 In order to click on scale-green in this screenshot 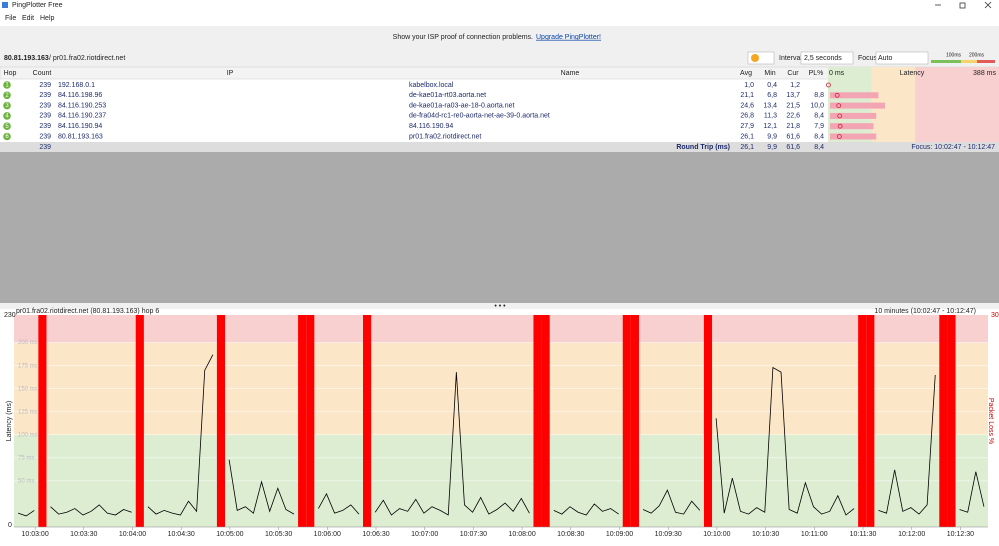, I will do `click(946, 61)`.